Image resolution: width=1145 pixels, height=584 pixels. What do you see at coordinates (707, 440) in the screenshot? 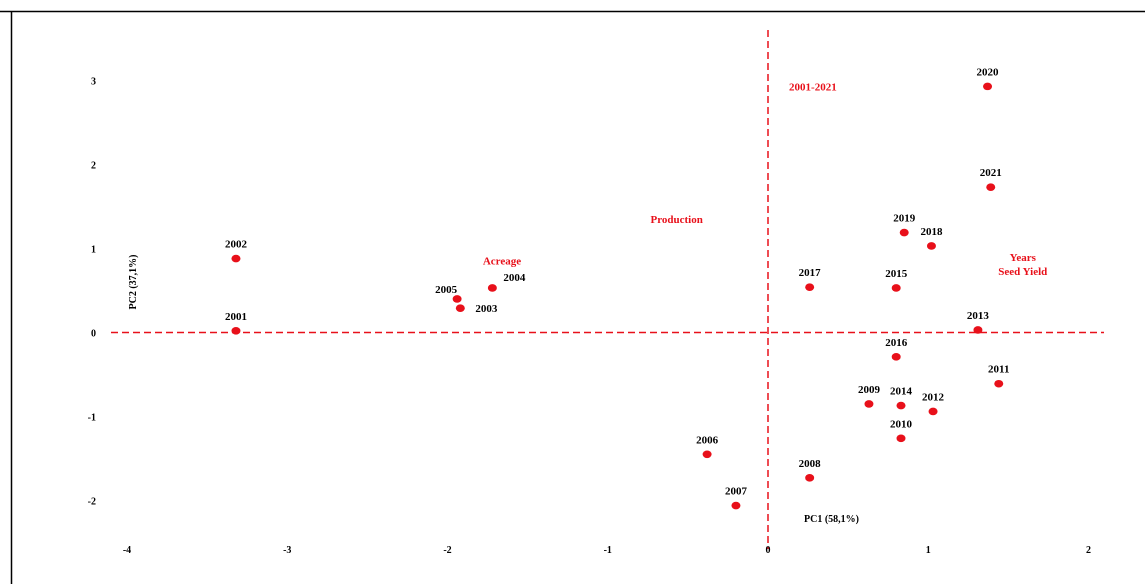
I see `data-point-label: 2006` at bounding box center [707, 440].